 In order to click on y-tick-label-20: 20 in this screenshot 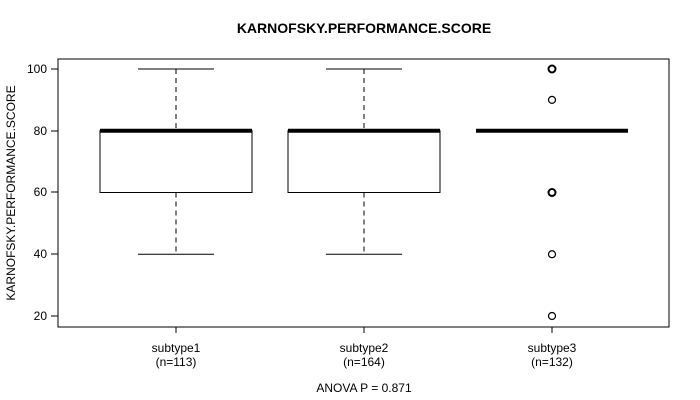, I will do `click(41, 316)`.